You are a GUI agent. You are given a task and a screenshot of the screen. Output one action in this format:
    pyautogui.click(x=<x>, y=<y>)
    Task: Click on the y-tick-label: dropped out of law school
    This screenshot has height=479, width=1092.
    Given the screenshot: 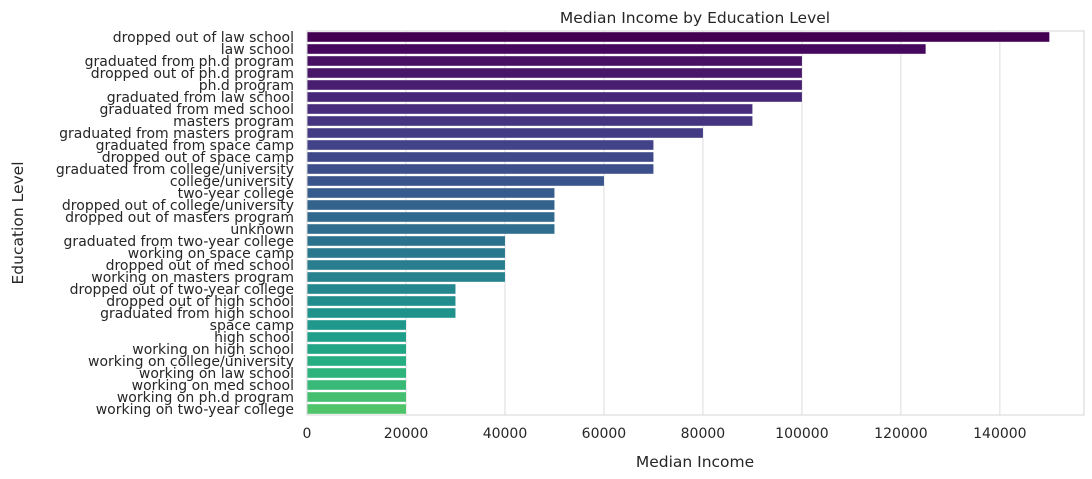 What is the action you would take?
    pyautogui.click(x=203, y=38)
    